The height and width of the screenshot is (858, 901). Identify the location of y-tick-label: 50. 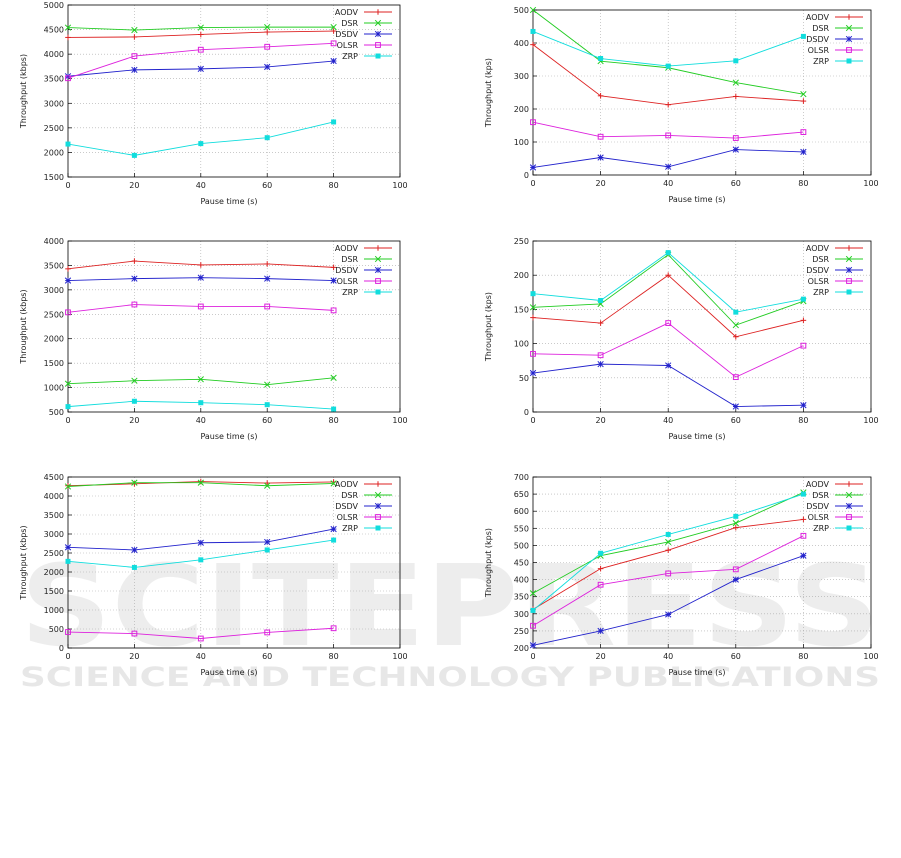
(524, 378).